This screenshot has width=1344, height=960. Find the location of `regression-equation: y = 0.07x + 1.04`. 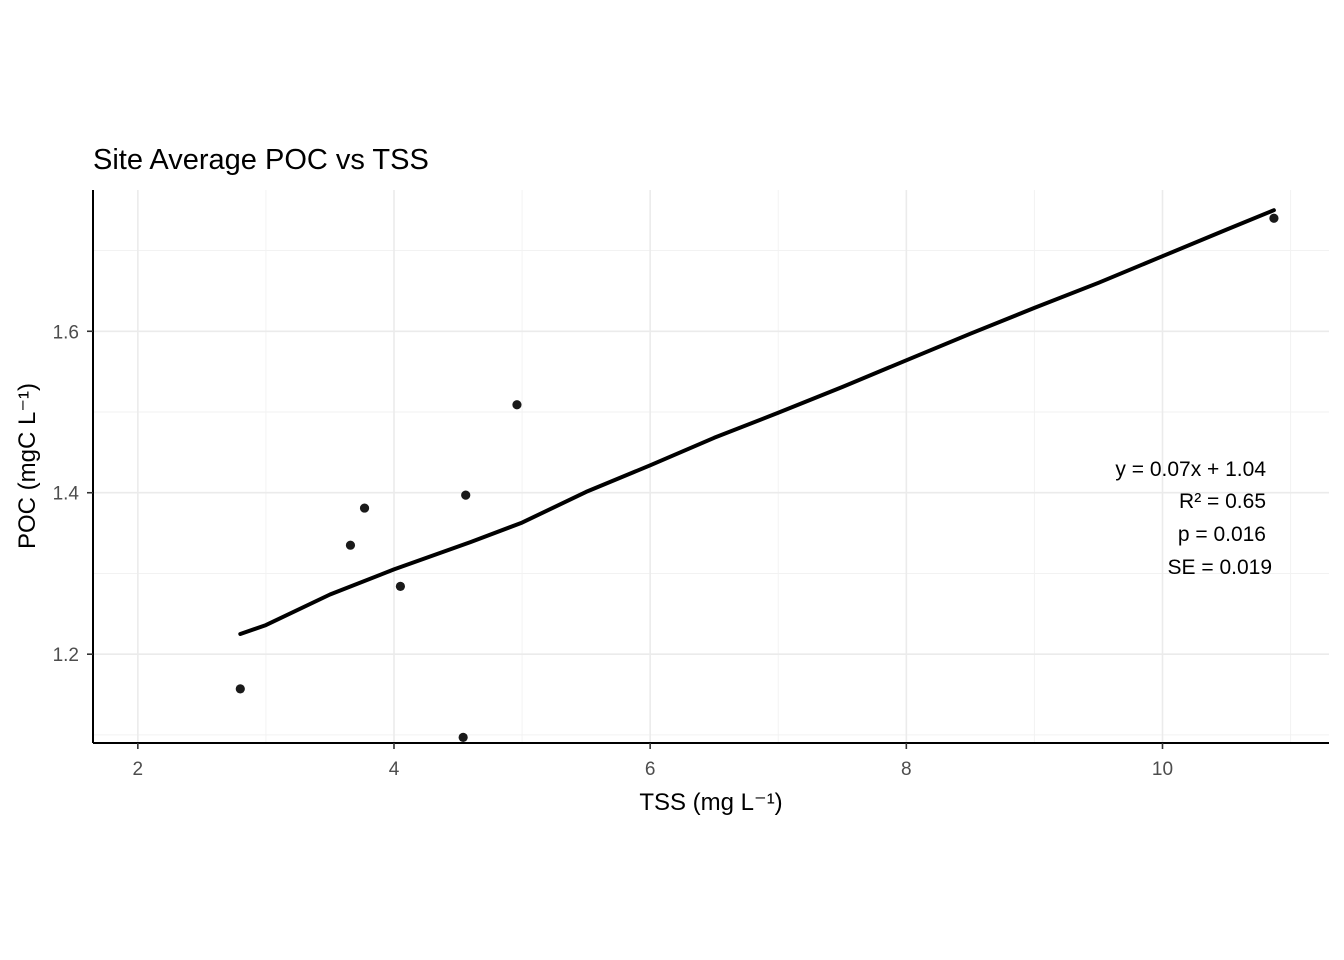

regression-equation: y = 0.07x + 1.04 is located at coordinates (1190, 469).